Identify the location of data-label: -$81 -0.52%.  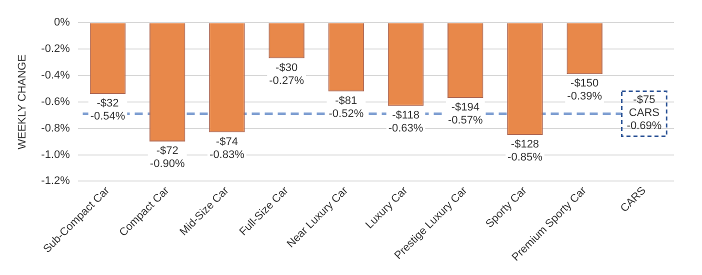
(346, 107).